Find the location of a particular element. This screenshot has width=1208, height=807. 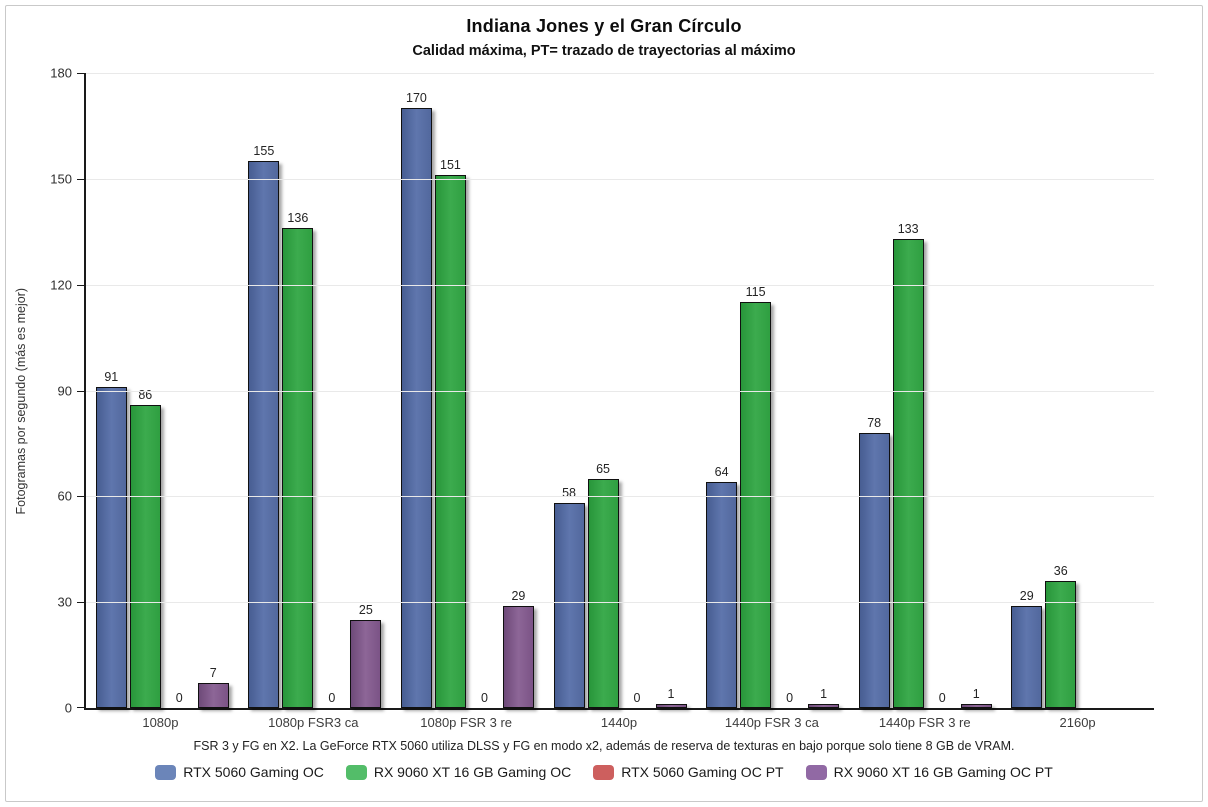

legend-label: RTX 5060 Gaming OC PT is located at coordinates (702, 772).